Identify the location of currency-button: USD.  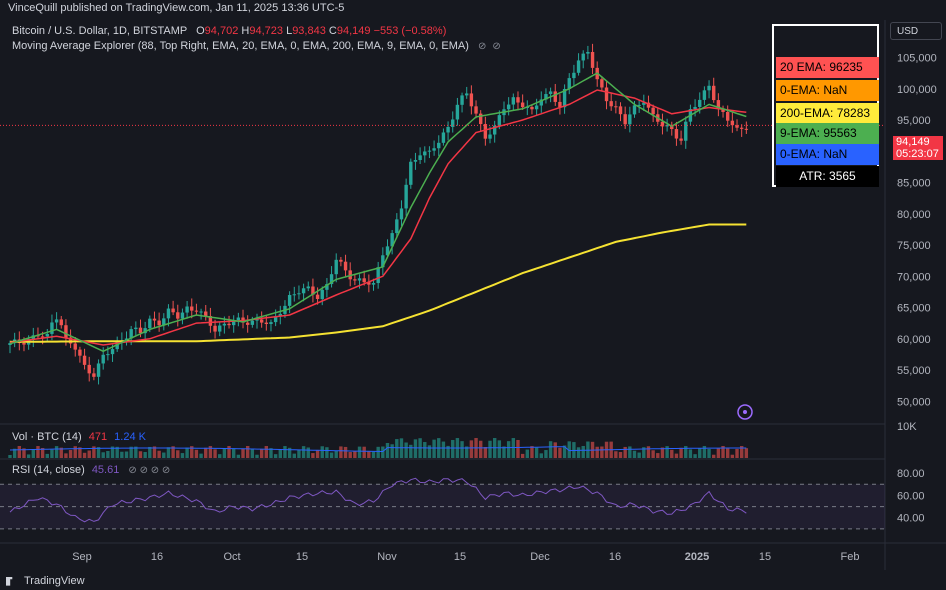
(916, 31).